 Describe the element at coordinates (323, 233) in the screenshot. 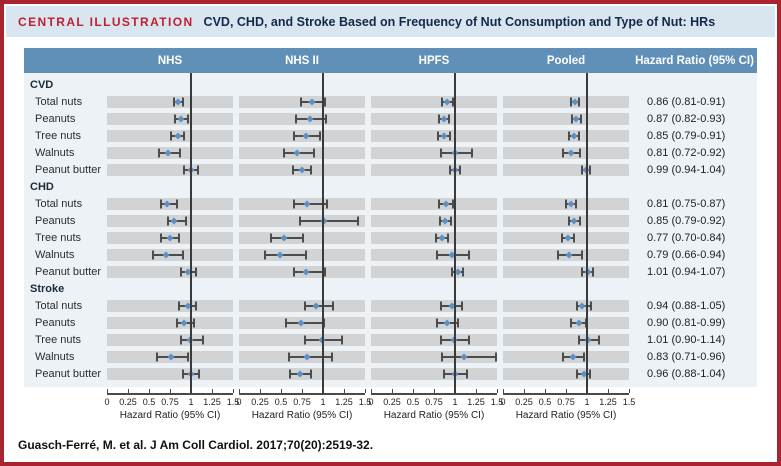

I see `reference-line` at that location.